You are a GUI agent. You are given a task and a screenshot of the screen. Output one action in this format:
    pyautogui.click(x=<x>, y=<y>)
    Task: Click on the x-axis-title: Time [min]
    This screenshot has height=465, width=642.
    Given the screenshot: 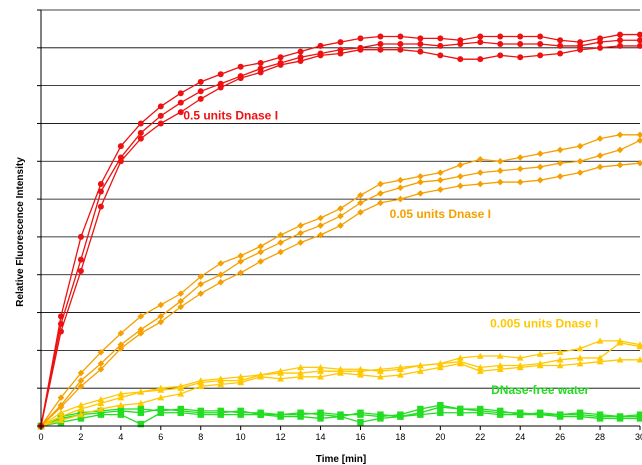 What is the action you would take?
    pyautogui.click(x=341, y=459)
    